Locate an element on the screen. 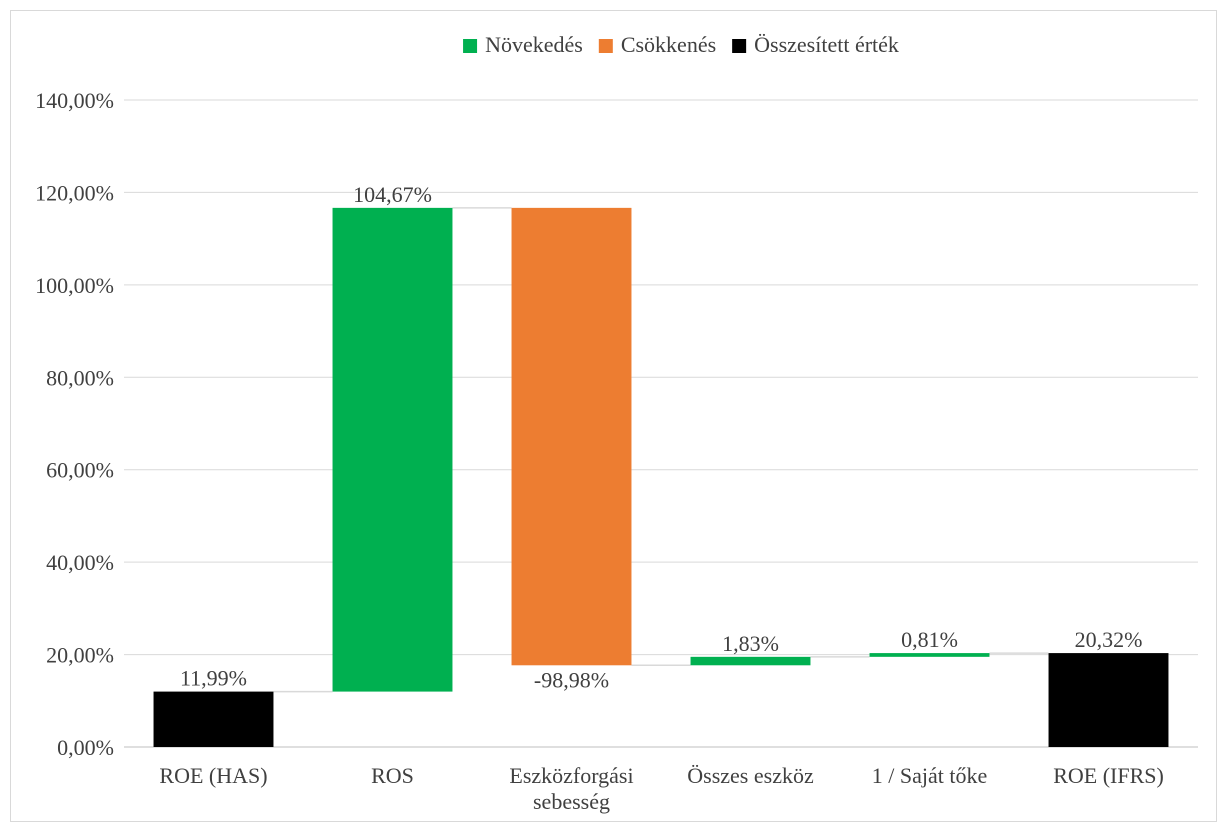  data-label: 11,99% is located at coordinates (213, 678).